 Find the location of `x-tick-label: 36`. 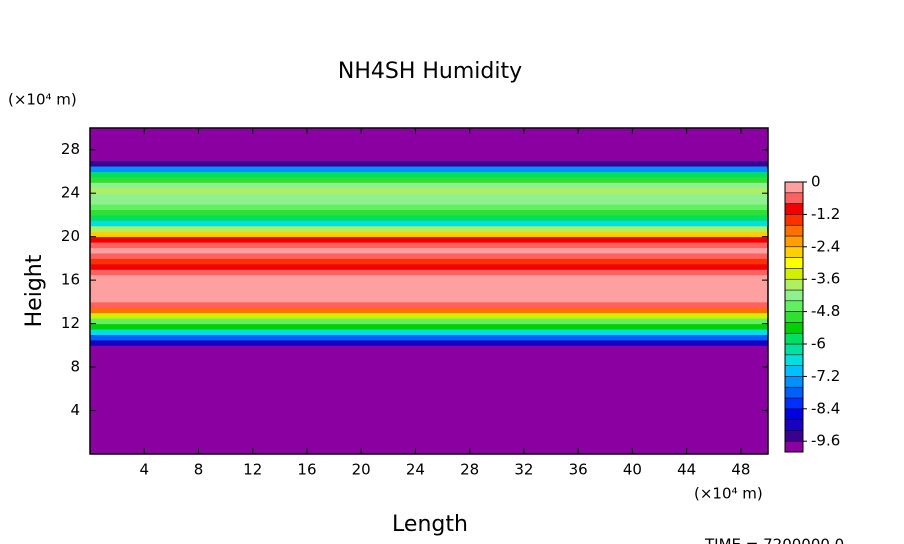

x-tick-label: 36 is located at coordinates (578, 470).